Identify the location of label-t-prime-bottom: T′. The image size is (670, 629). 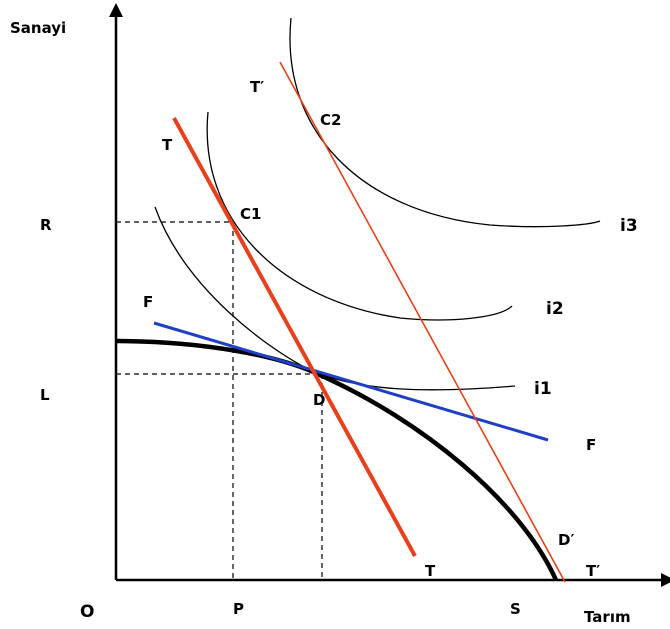
(593, 571).